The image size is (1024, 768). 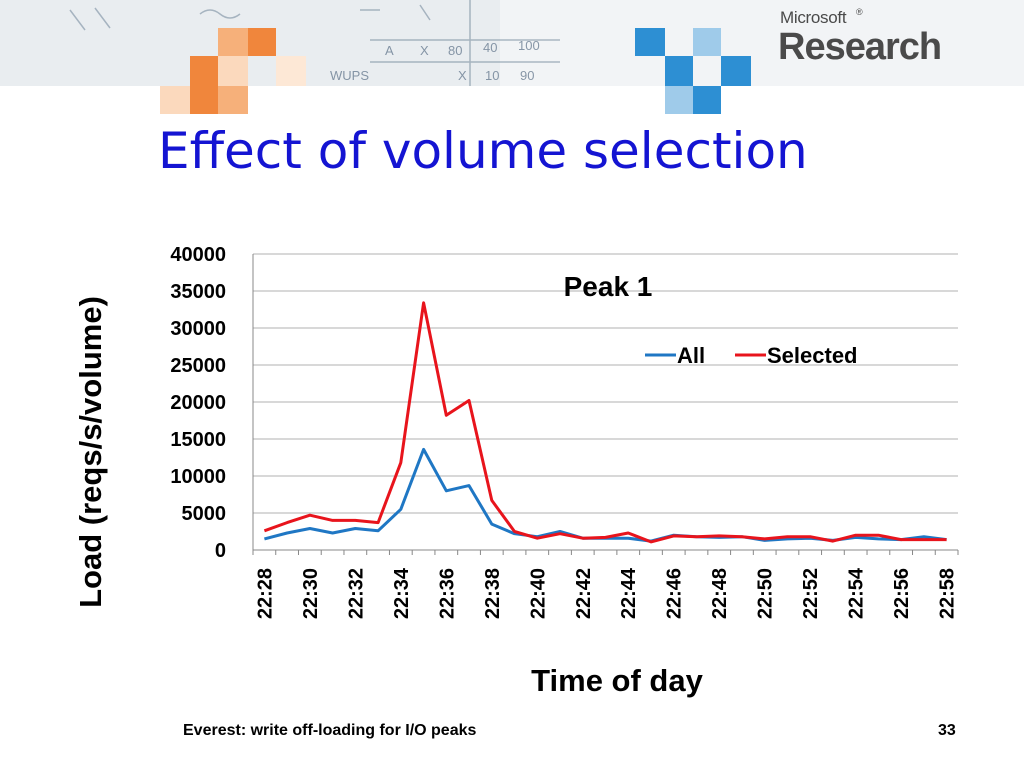 What do you see at coordinates (617, 680) in the screenshot?
I see `x-axis-label: Time of day` at bounding box center [617, 680].